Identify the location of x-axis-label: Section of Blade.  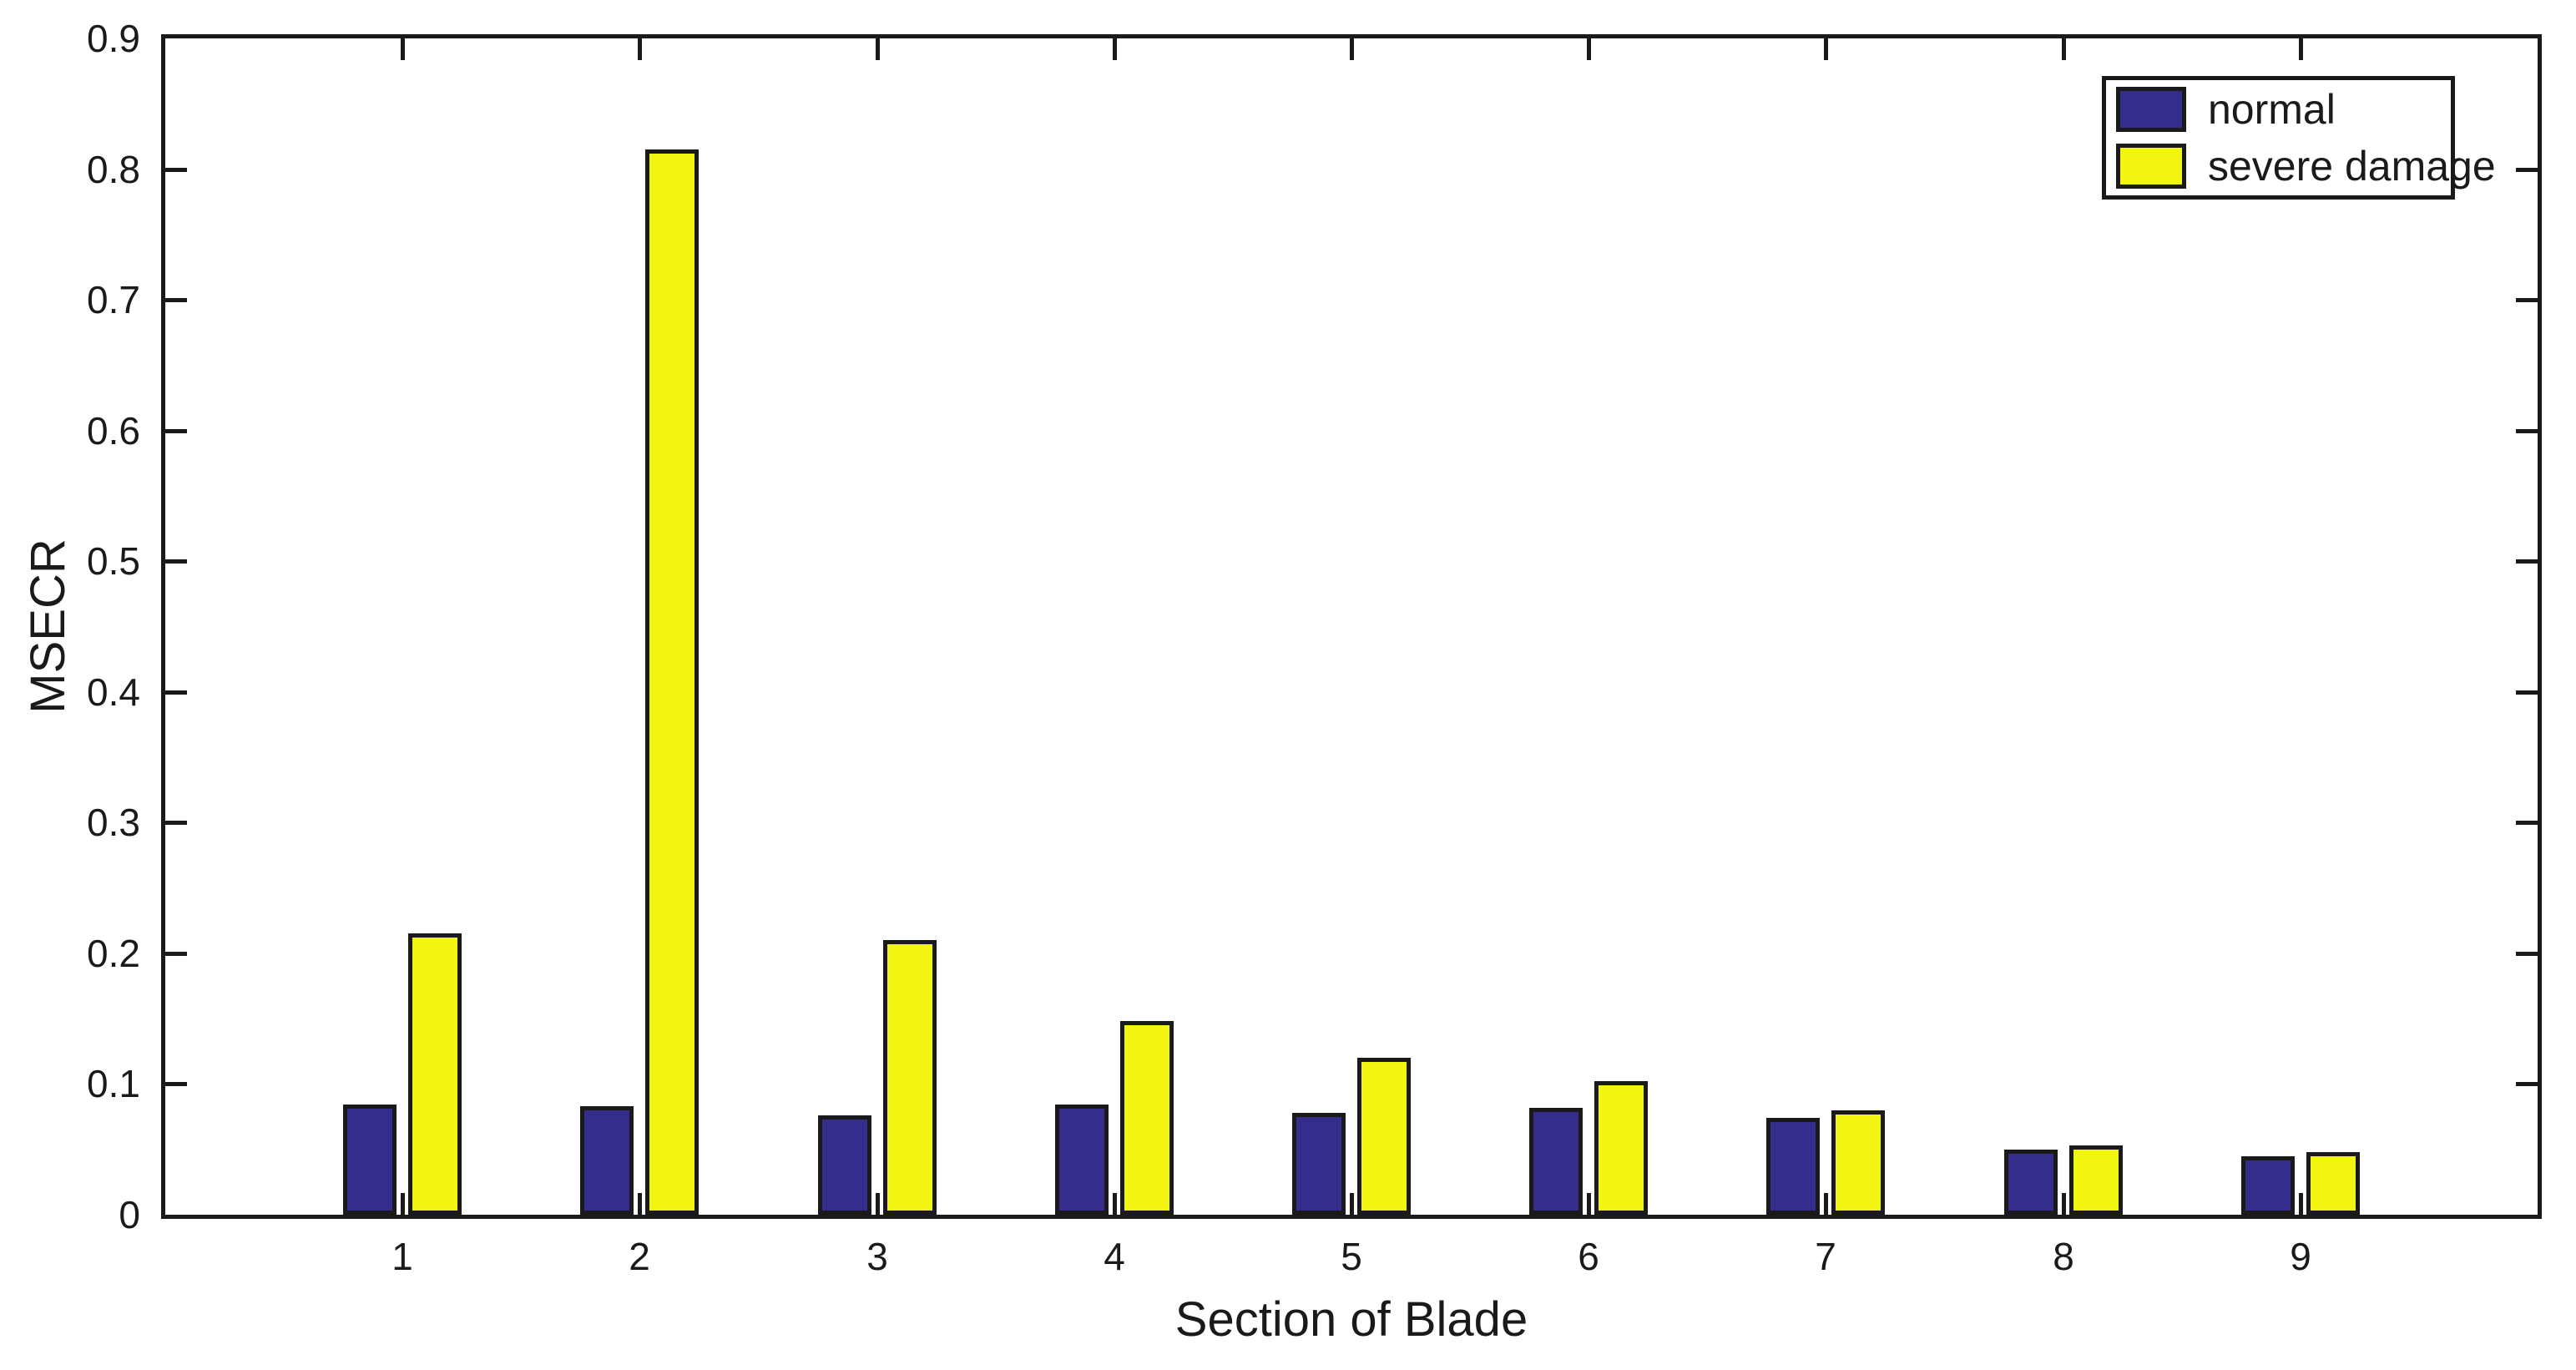
(1351, 1319).